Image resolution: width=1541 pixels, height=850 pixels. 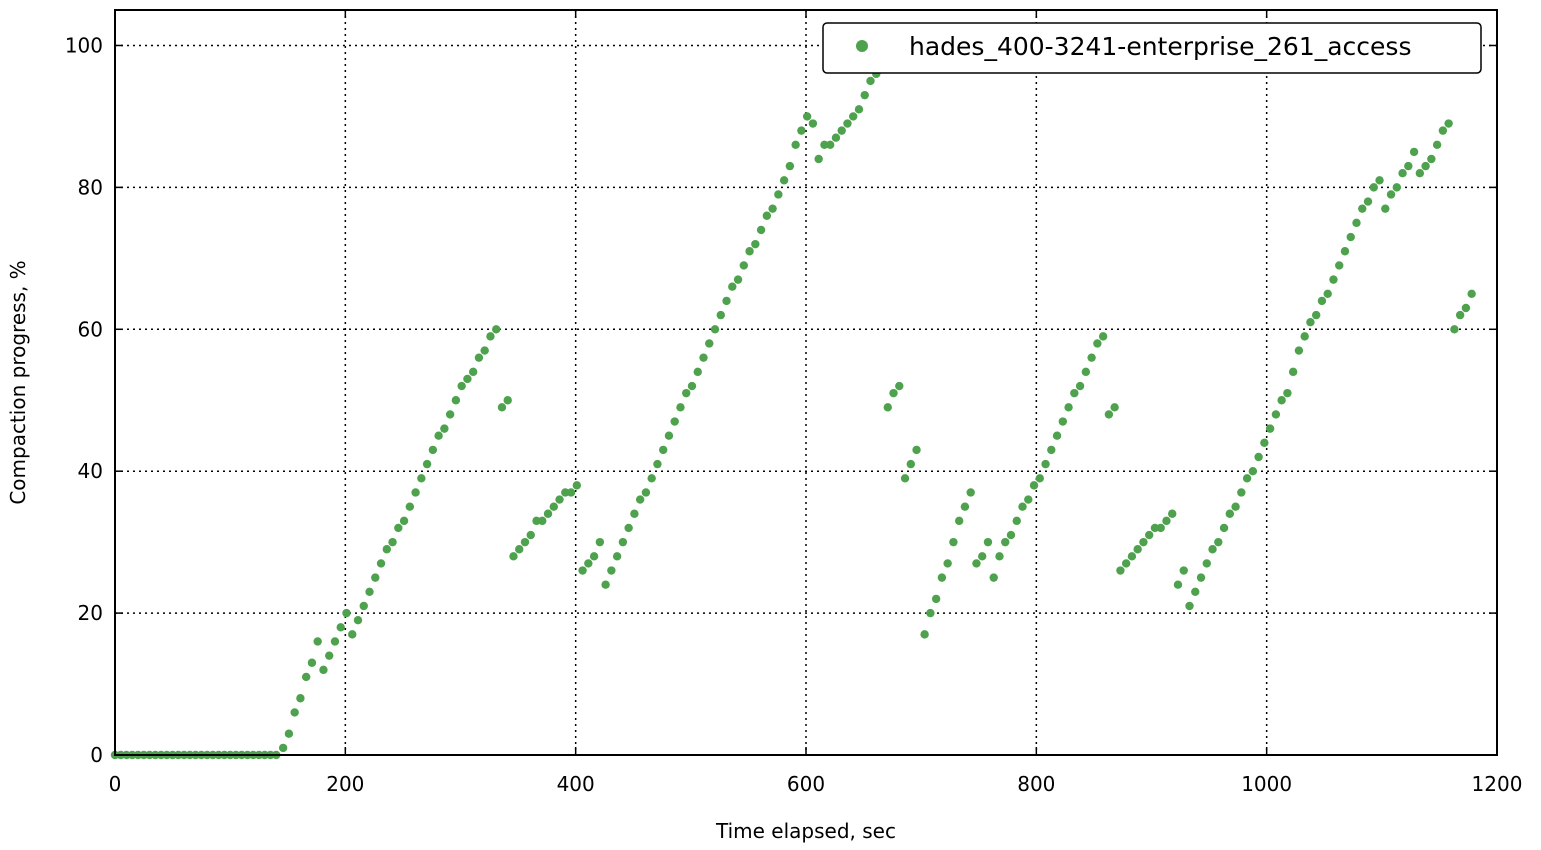 I want to click on x-tick-label: 800, so click(x=1036, y=784).